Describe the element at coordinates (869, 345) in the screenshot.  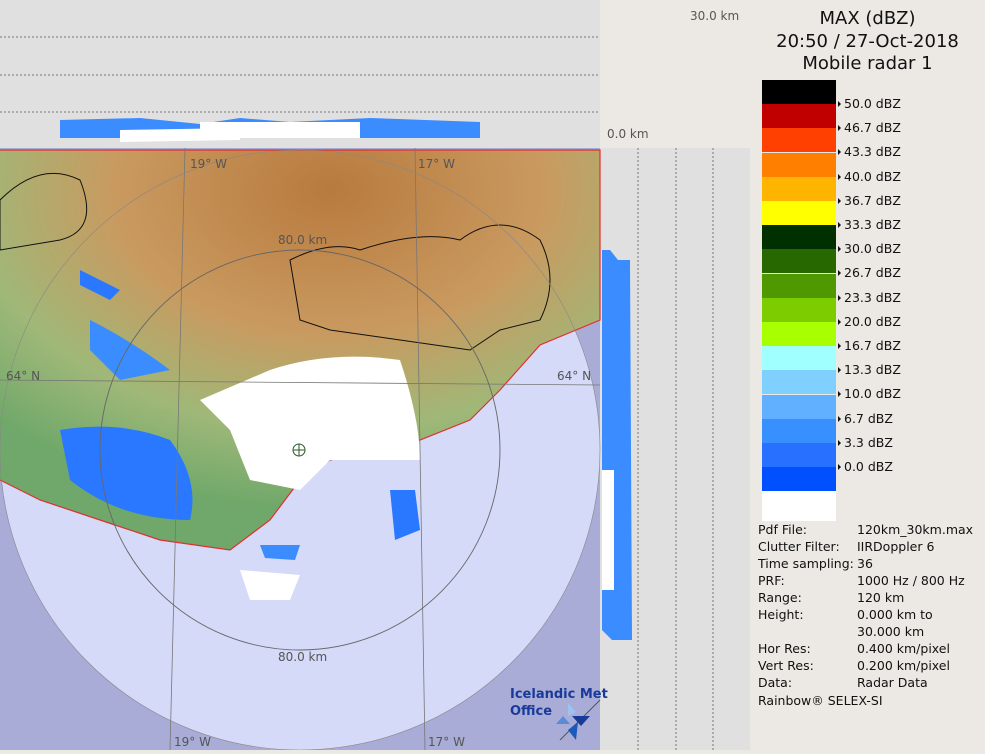
I see `legend-label: 16.7 dBZ` at that location.